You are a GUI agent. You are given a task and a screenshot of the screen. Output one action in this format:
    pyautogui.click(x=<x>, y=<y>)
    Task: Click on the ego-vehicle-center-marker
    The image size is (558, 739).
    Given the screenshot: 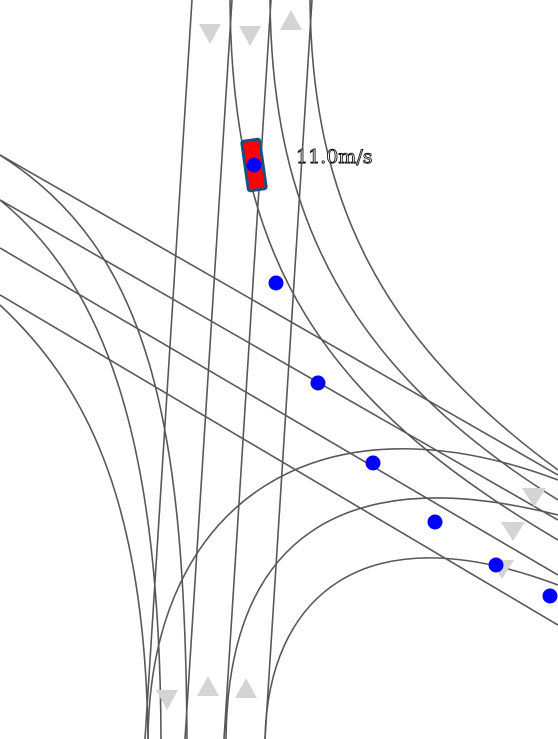 What is the action you would take?
    pyautogui.click(x=254, y=165)
    